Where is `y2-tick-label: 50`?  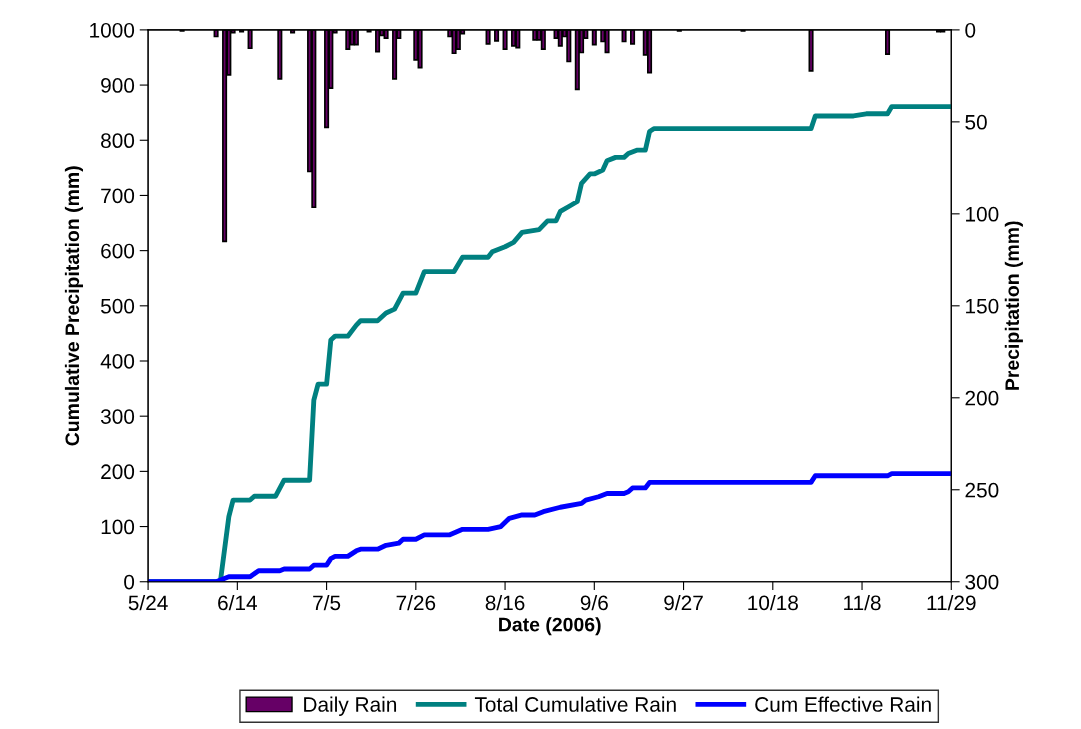
y2-tick-label: 50 is located at coordinates (976, 122).